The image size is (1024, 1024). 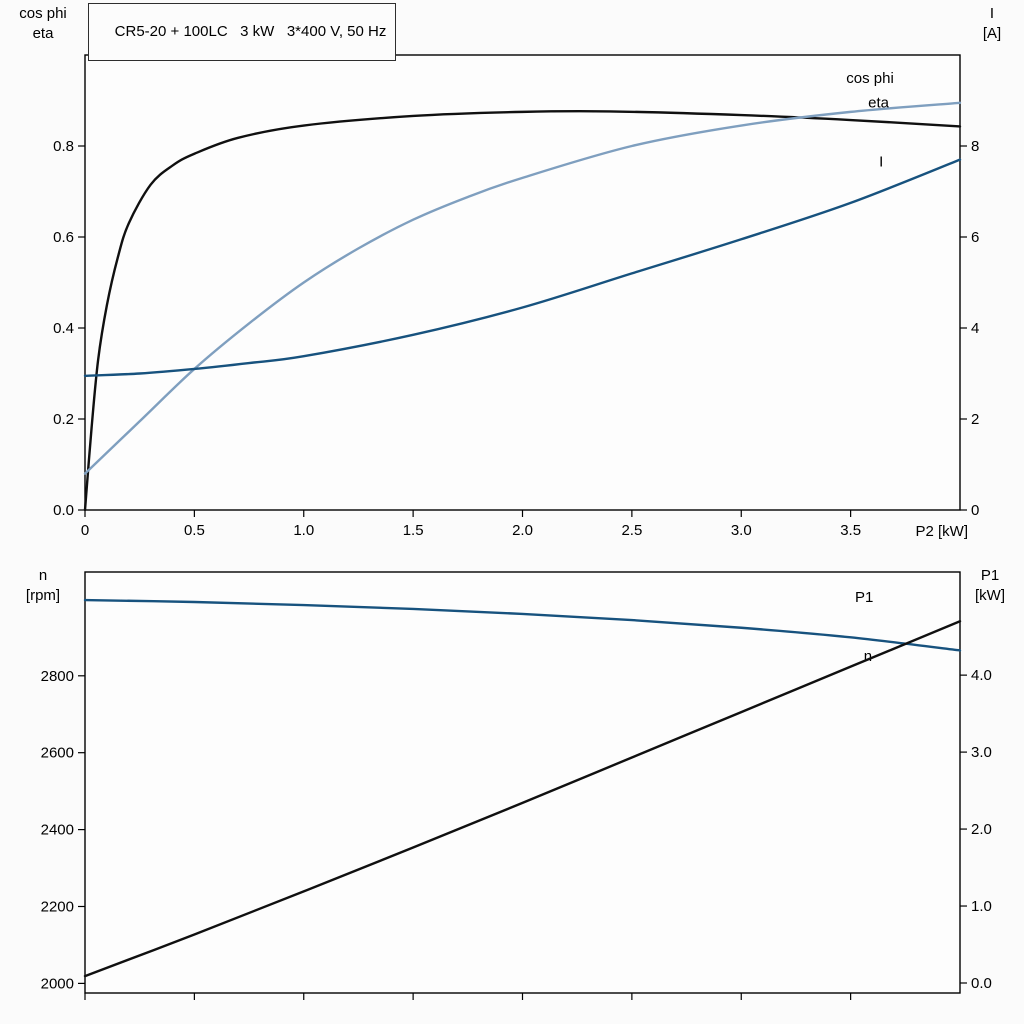 What do you see at coordinates (868, 656) in the screenshot?
I see `curve-label-n: n` at bounding box center [868, 656].